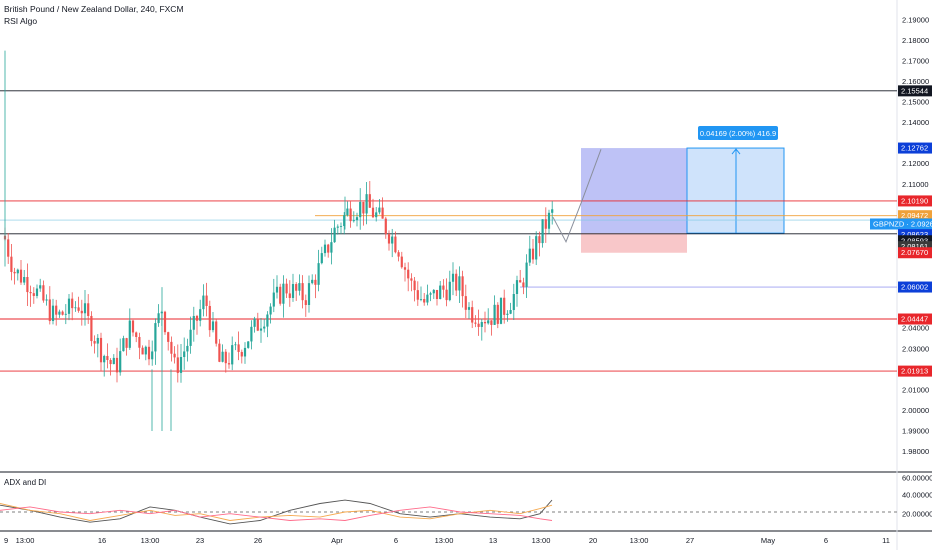 This screenshot has width=932, height=550. Describe the element at coordinates (634, 191) in the screenshot. I see `target-zone` at that location.